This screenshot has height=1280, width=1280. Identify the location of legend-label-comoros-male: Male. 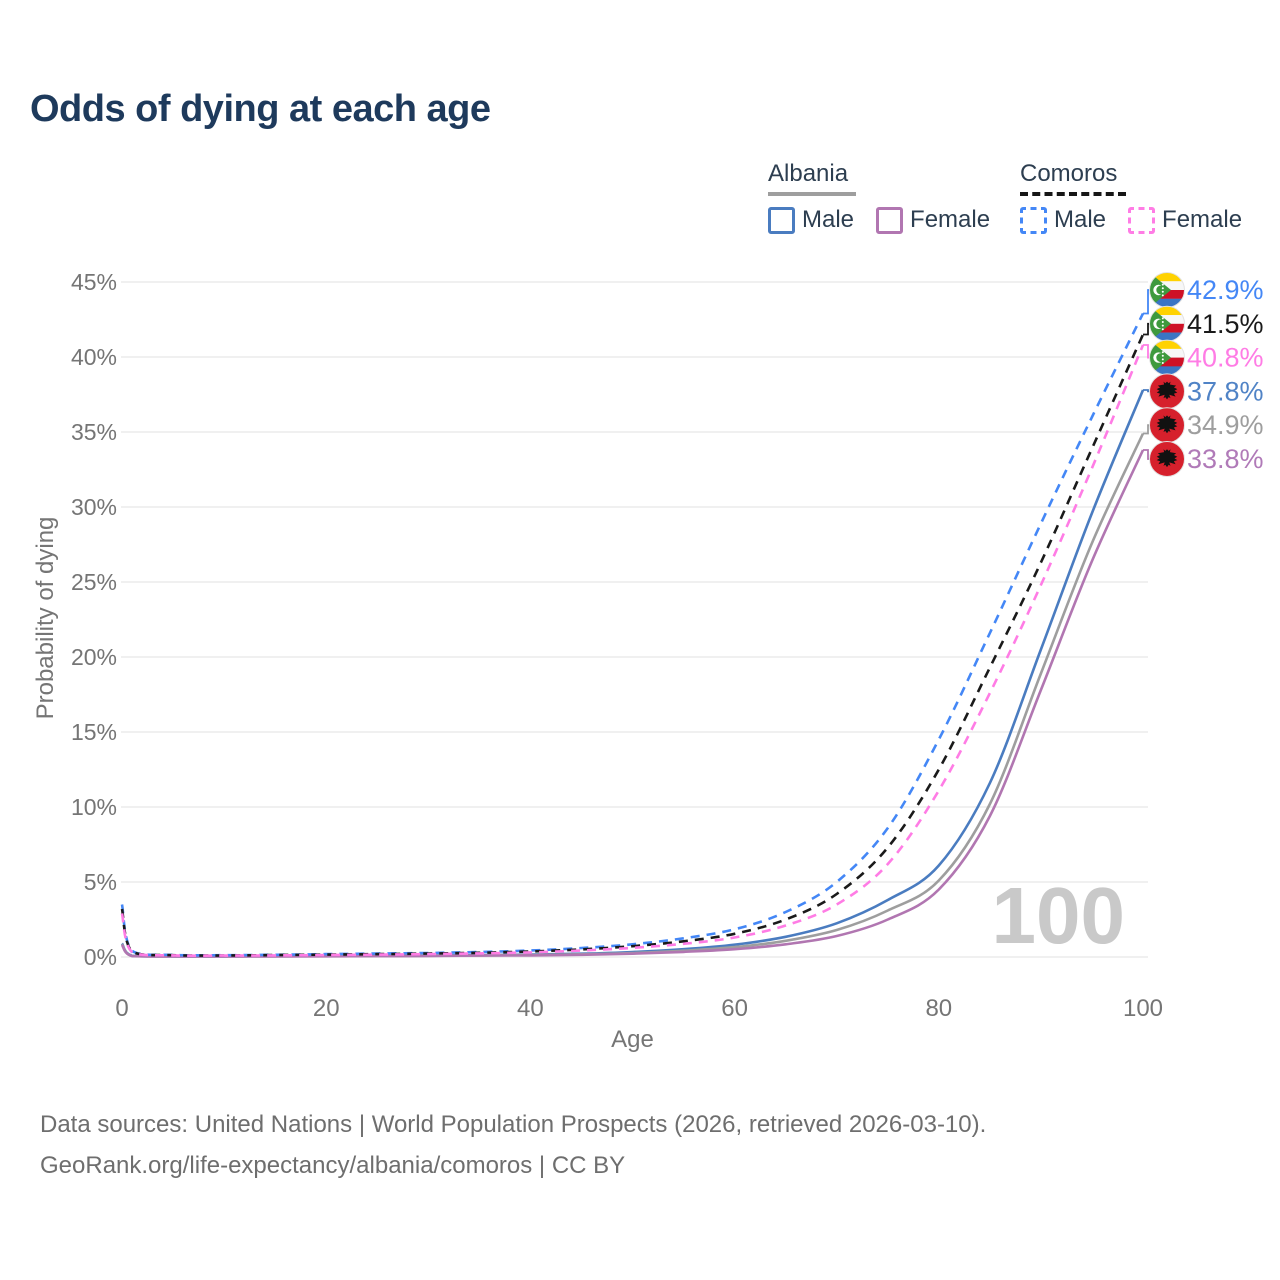
(1080, 219).